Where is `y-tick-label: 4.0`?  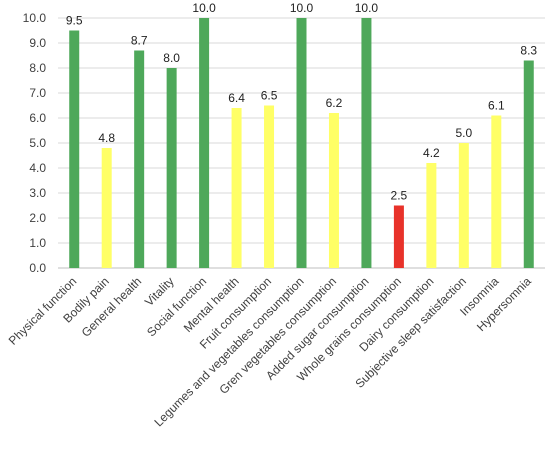 y-tick-label: 4.0 is located at coordinates (37, 168).